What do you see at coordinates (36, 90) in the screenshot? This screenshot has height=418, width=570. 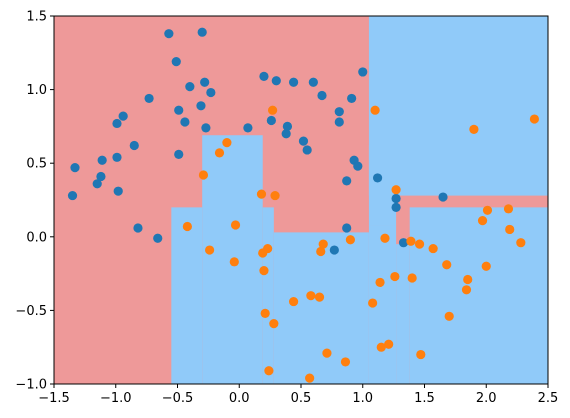 I see `y-tick-label: 1.0` at bounding box center [36, 90].